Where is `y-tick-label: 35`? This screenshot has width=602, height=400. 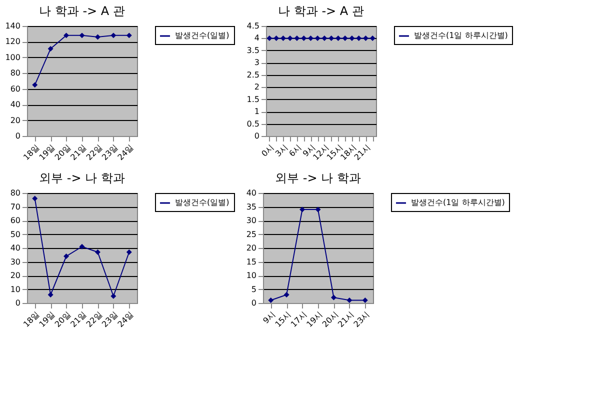
y-tick-label: 35 is located at coordinates (251, 207).